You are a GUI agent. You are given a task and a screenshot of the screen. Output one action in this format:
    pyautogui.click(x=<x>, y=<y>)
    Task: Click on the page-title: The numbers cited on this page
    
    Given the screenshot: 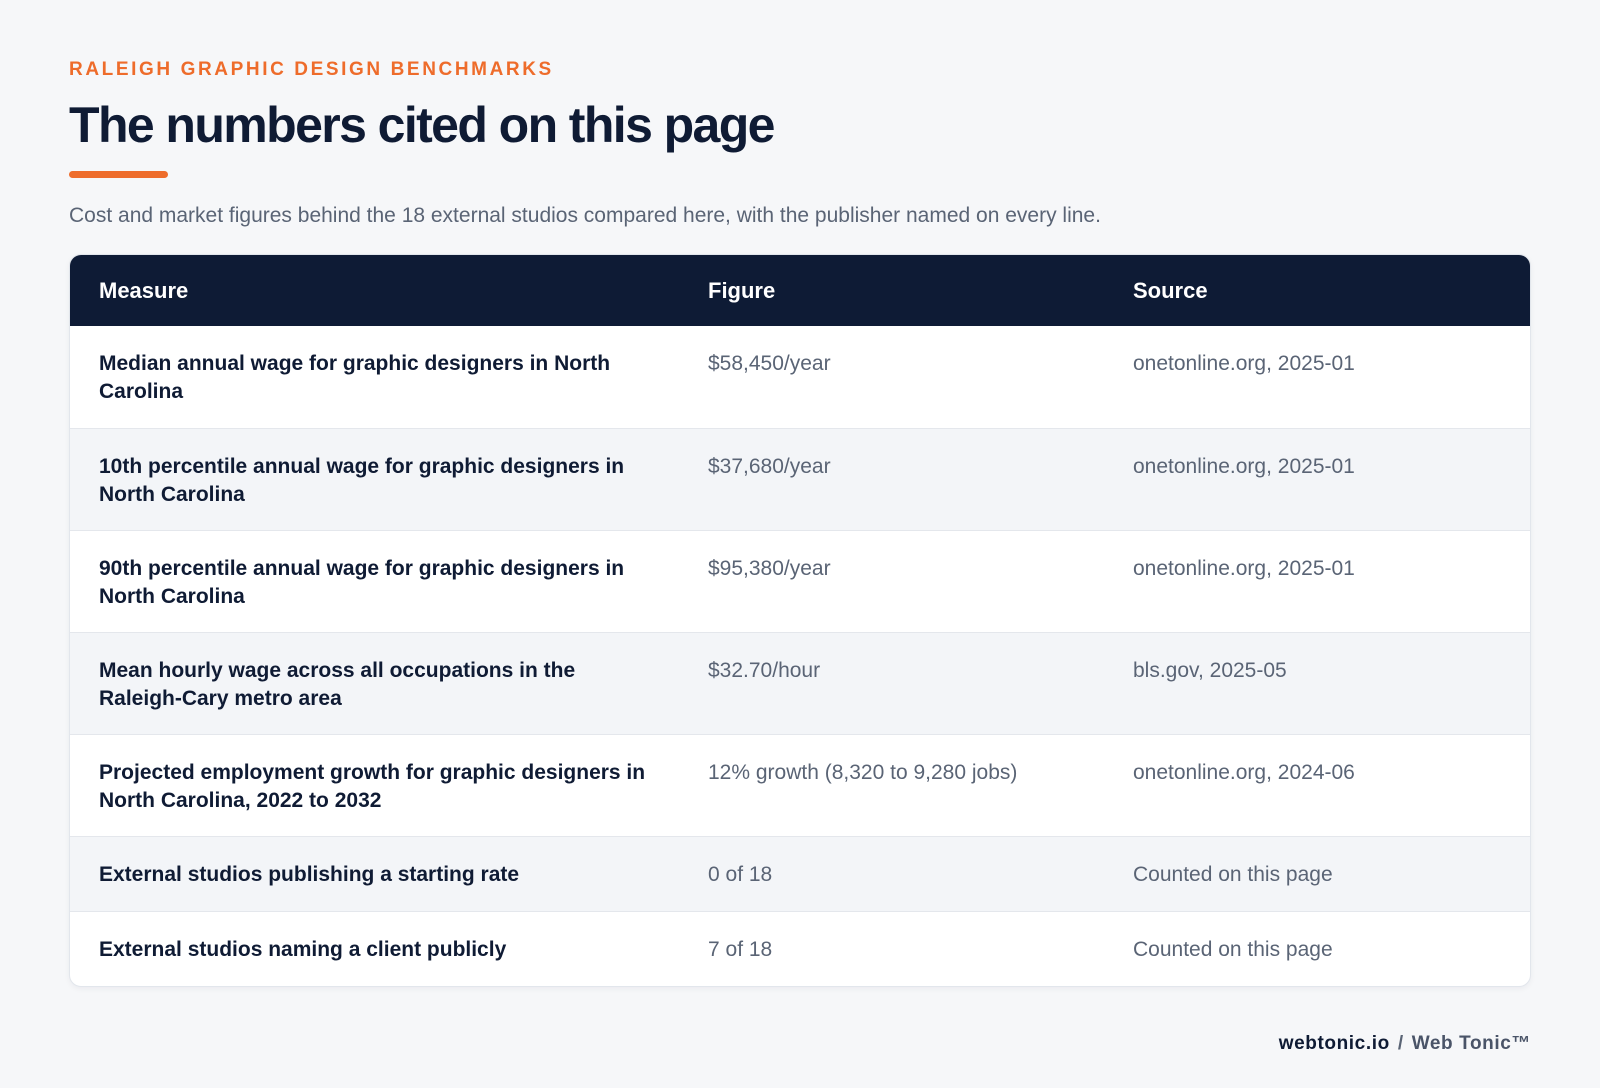 What is the action you would take?
    pyautogui.click(x=422, y=125)
    